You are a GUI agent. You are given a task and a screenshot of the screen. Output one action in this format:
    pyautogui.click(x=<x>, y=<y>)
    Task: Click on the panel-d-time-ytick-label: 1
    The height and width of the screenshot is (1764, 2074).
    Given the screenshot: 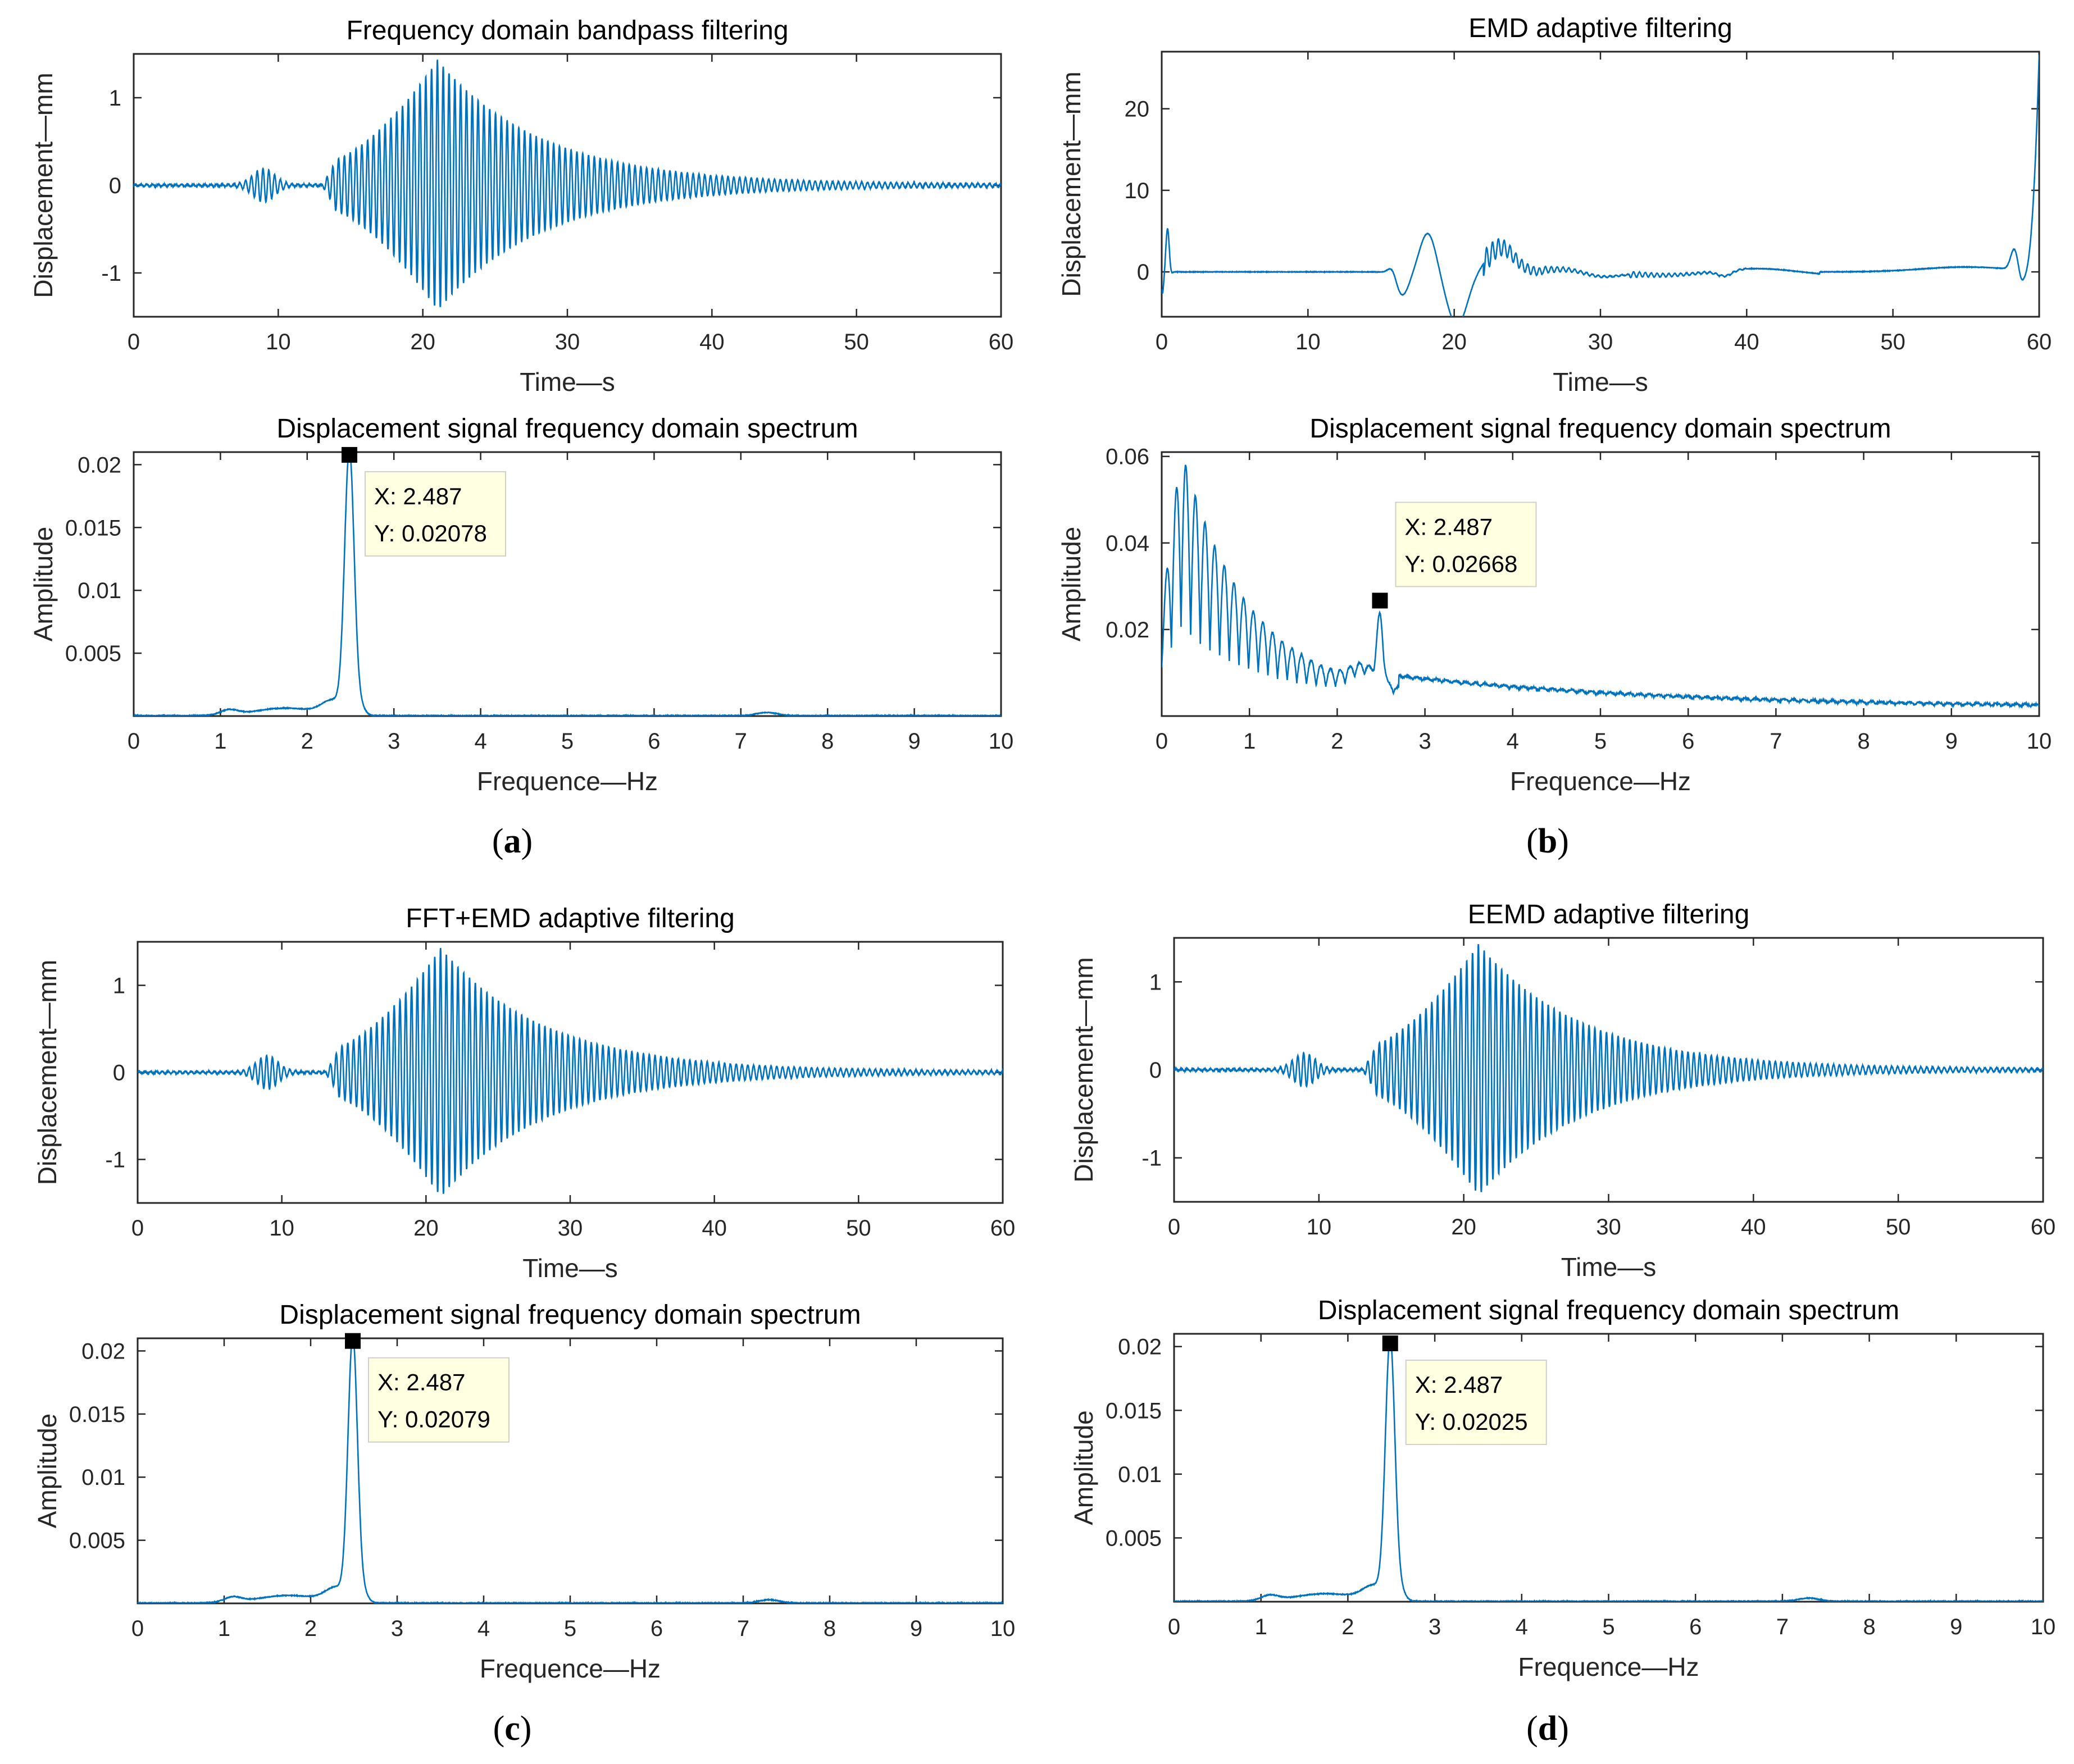 What is the action you would take?
    pyautogui.click(x=1155, y=982)
    